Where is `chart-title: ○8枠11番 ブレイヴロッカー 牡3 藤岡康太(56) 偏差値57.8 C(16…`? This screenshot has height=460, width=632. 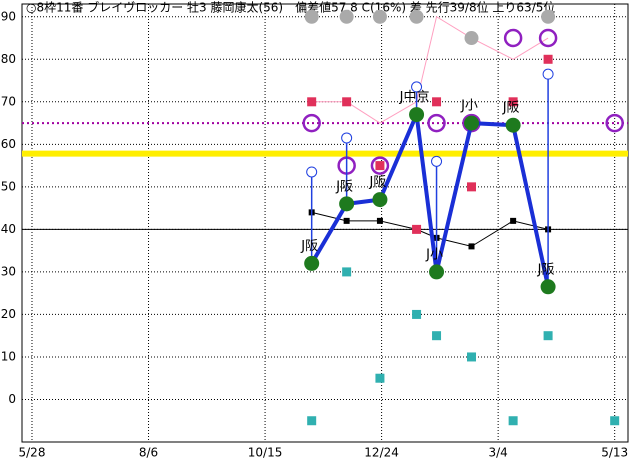
chart-title: ○8枠11番 ブレイヴロッカー 牡3 藤岡康太(56) 偏差値57.8 C(16… is located at coordinates (290, 7).